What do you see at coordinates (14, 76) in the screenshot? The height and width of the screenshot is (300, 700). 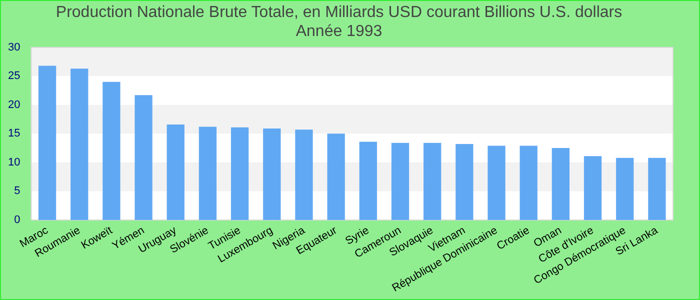 I see `y-tick-label: 25` at bounding box center [14, 76].